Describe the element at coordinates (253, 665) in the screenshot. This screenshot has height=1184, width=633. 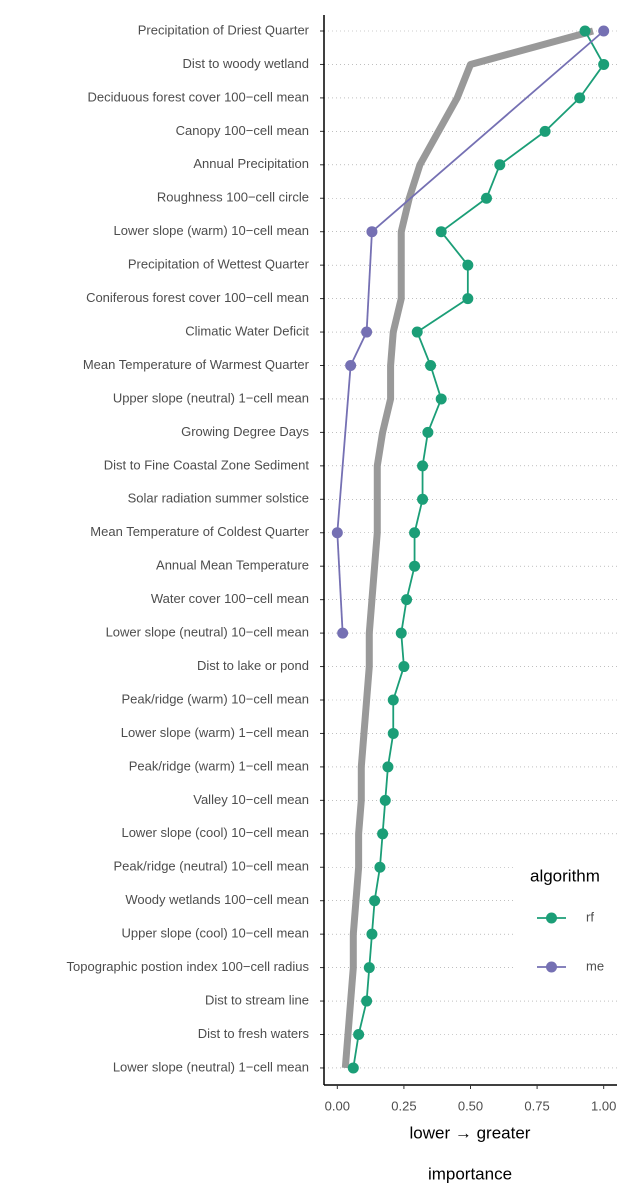
I see `y-tick-label: Dist to lake or pond` at that location.